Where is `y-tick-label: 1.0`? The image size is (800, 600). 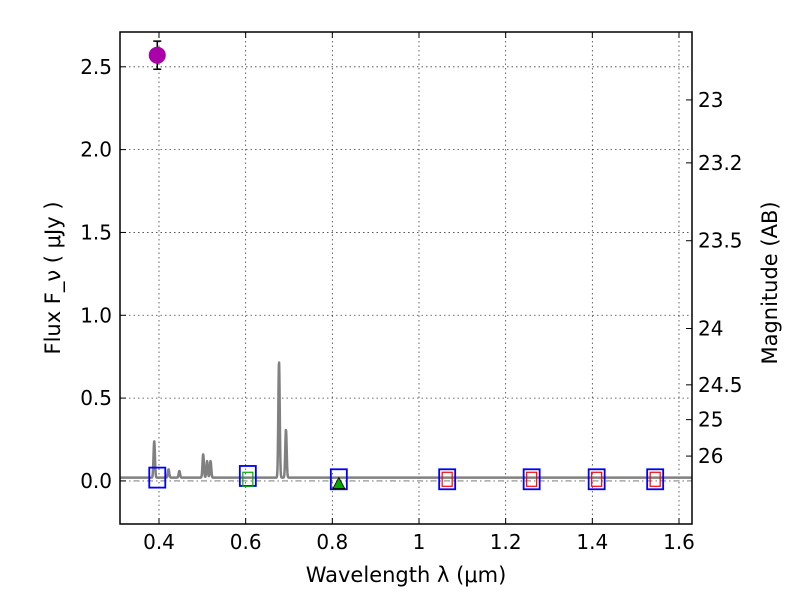
y-tick-label: 1.0 is located at coordinates (96, 315).